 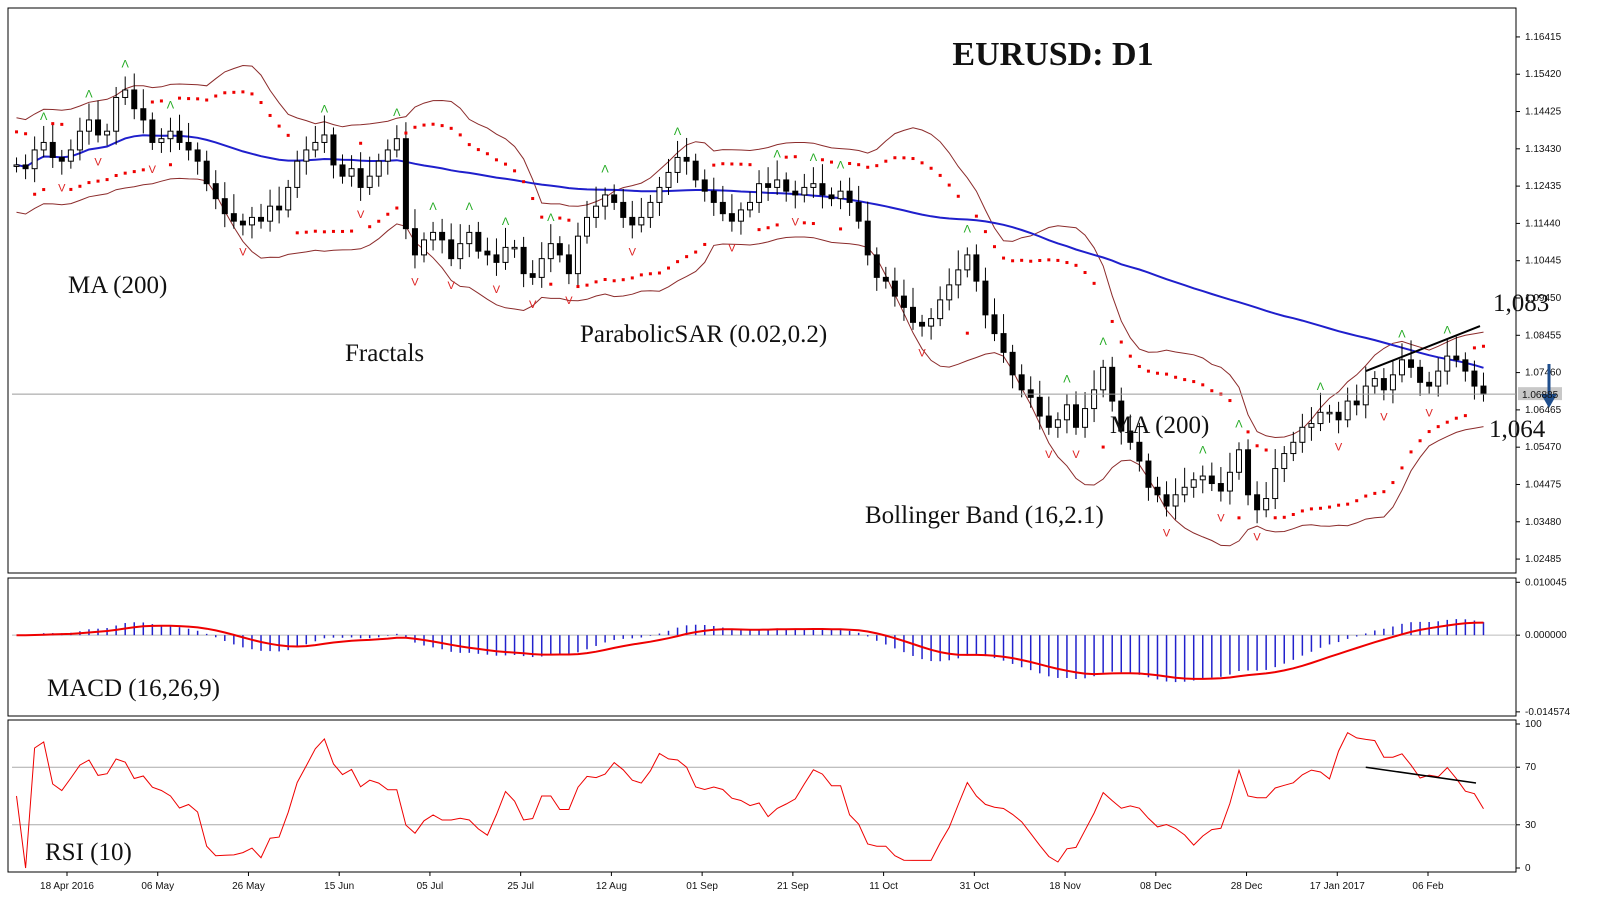 What do you see at coordinates (1065, 886) in the screenshot?
I see `x-tick-label: 18 Nov` at bounding box center [1065, 886].